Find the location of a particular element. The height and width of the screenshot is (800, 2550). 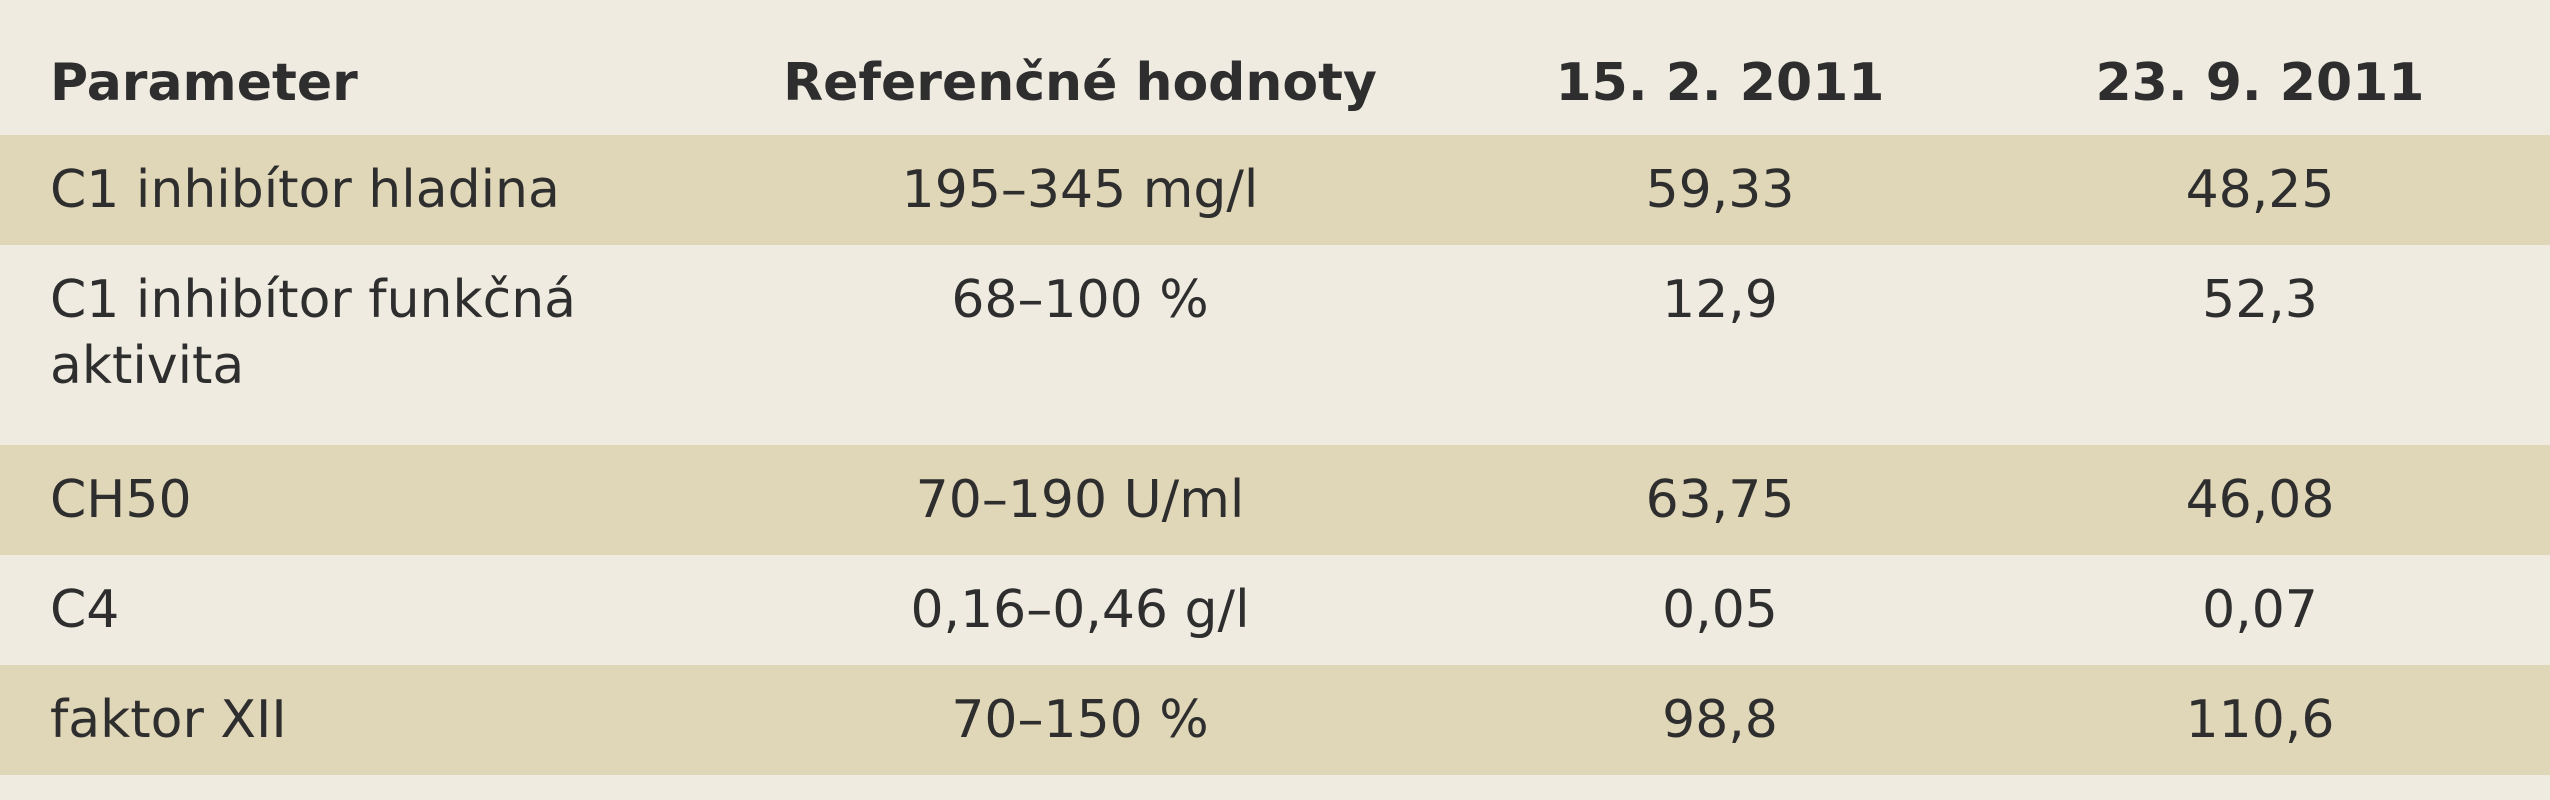

table-cell: C1 inhibítor funkčná aktivita is located at coordinates (313, 333).